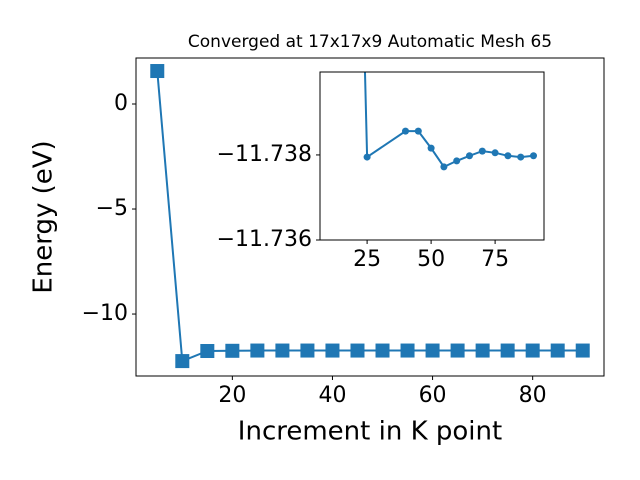 The height and width of the screenshot is (480, 640). I want to click on x-tick-label: 25, so click(367, 259).